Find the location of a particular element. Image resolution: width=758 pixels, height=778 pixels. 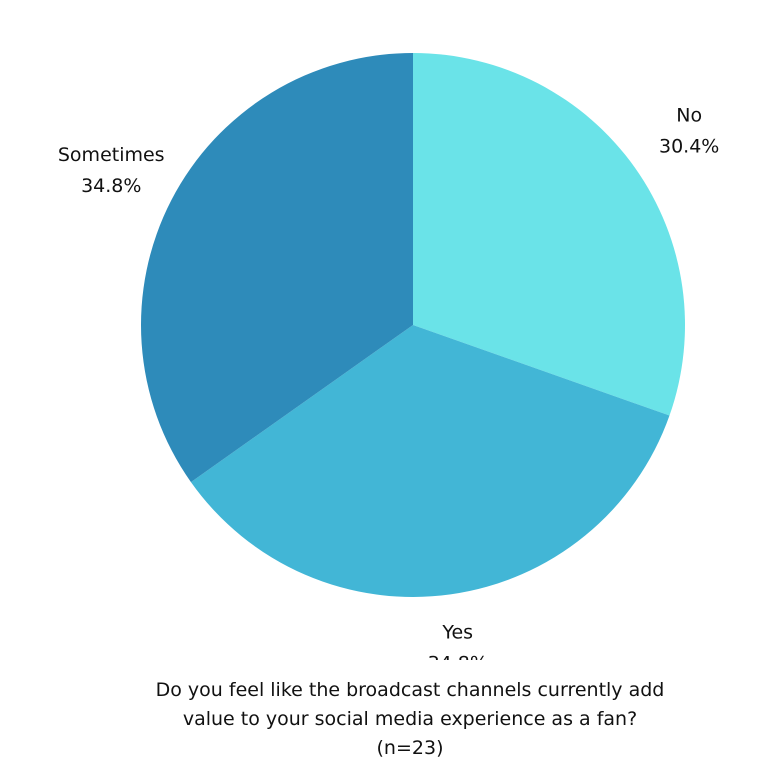

slice-label: No is located at coordinates (689, 116).